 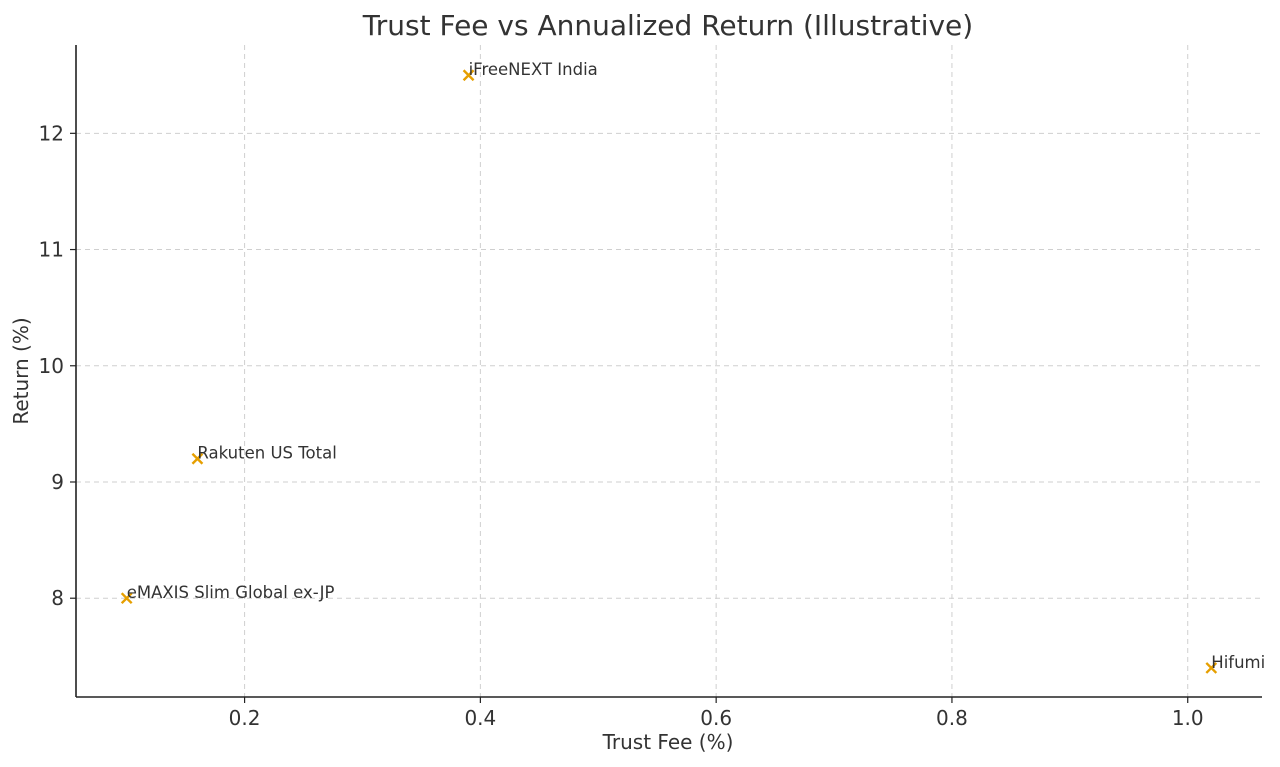 I want to click on data-point: eMAXIS Slim Global ex-JP, so click(x=227, y=594).